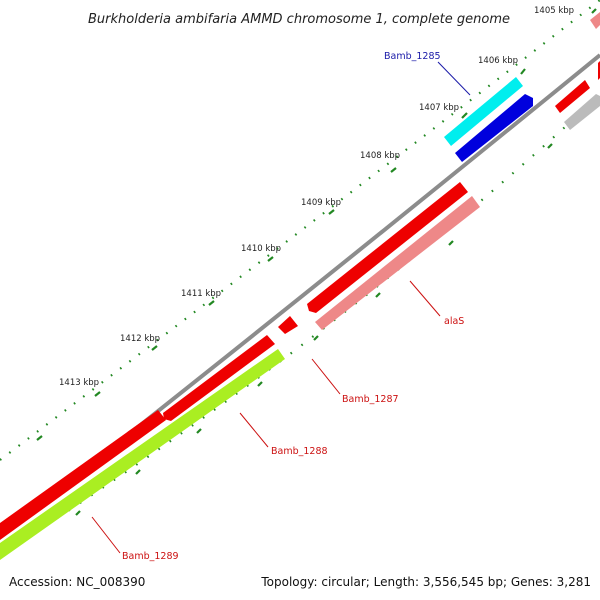 The width and height of the screenshot is (600, 600). I want to click on gene-label-alas: alaS, so click(454, 321).